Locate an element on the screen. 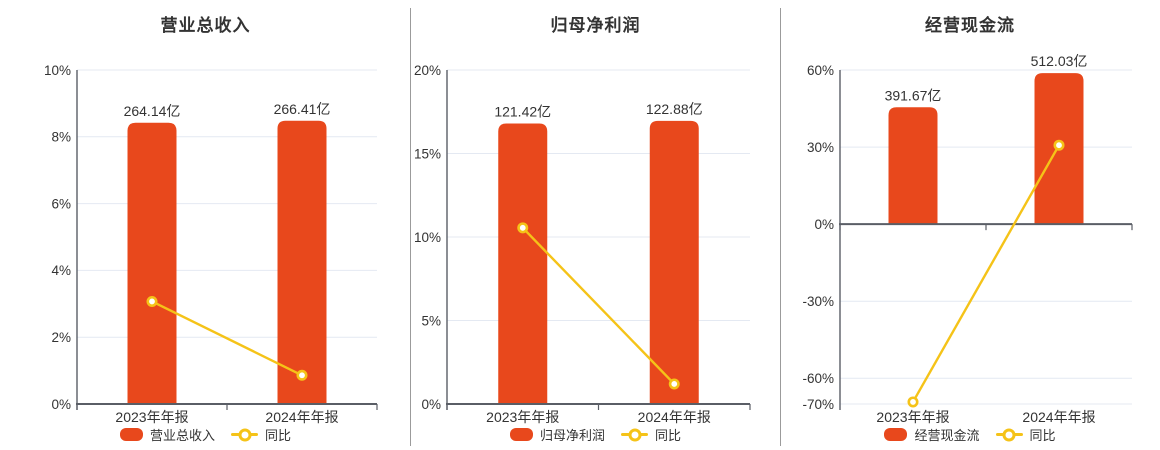  y-tick-label: 2% is located at coordinates (61, 337).